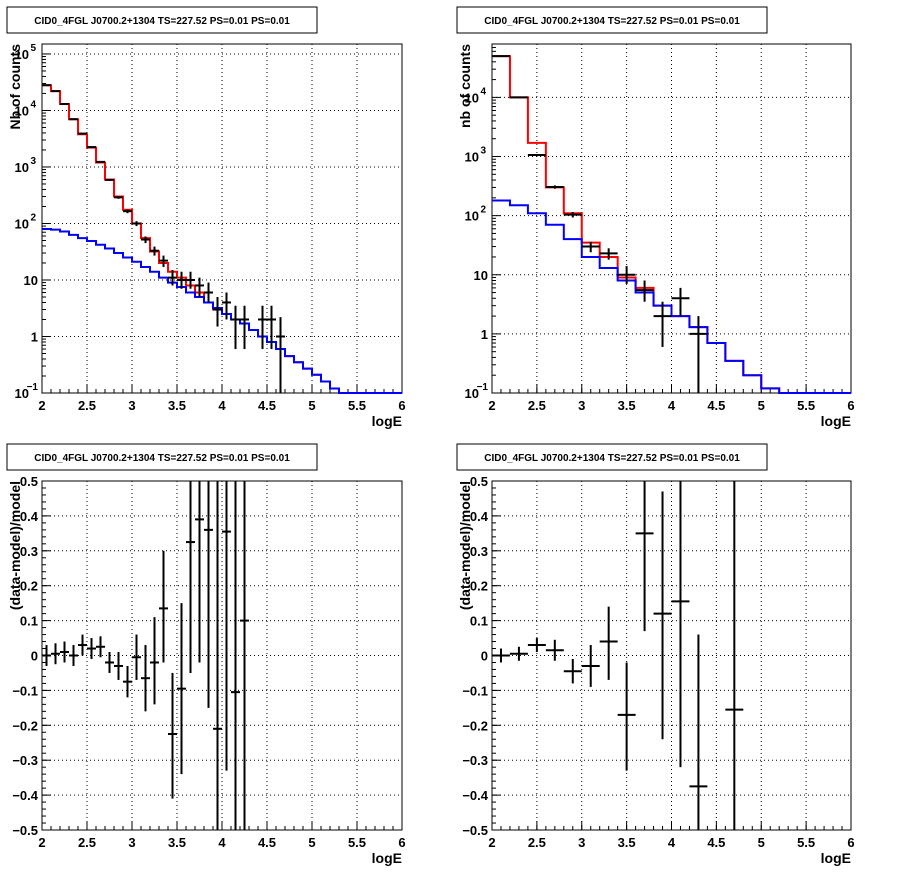  What do you see at coordinates (33, 161) in the screenshot?
I see `y-tick-exponent: 3` at bounding box center [33, 161].